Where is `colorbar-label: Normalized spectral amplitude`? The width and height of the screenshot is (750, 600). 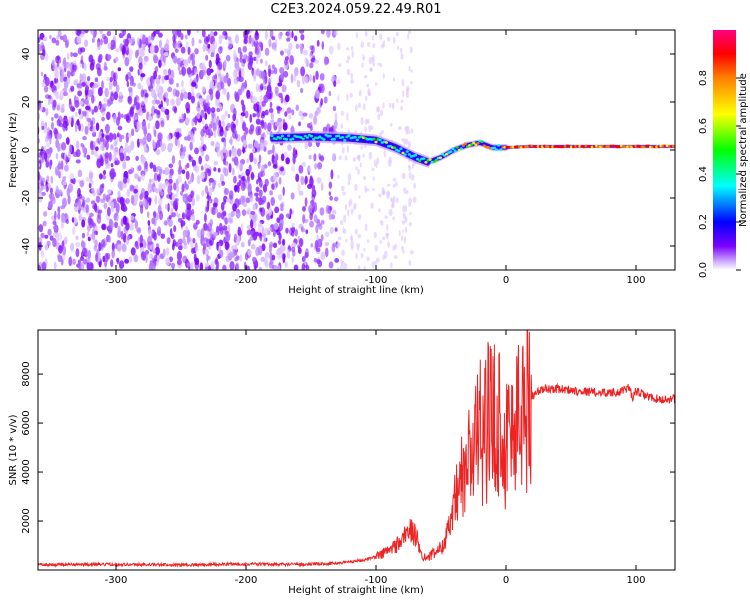
colorbar-label: Normalized spectral amplitude is located at coordinates (743, 150).